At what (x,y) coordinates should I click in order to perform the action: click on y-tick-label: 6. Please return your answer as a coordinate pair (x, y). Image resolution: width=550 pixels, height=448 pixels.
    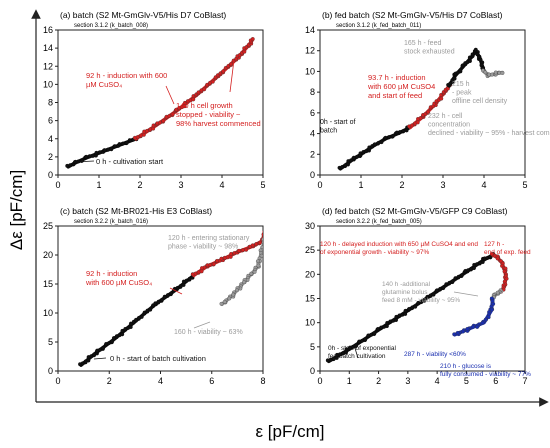
    Looking at the image, I should click on (312, 113).